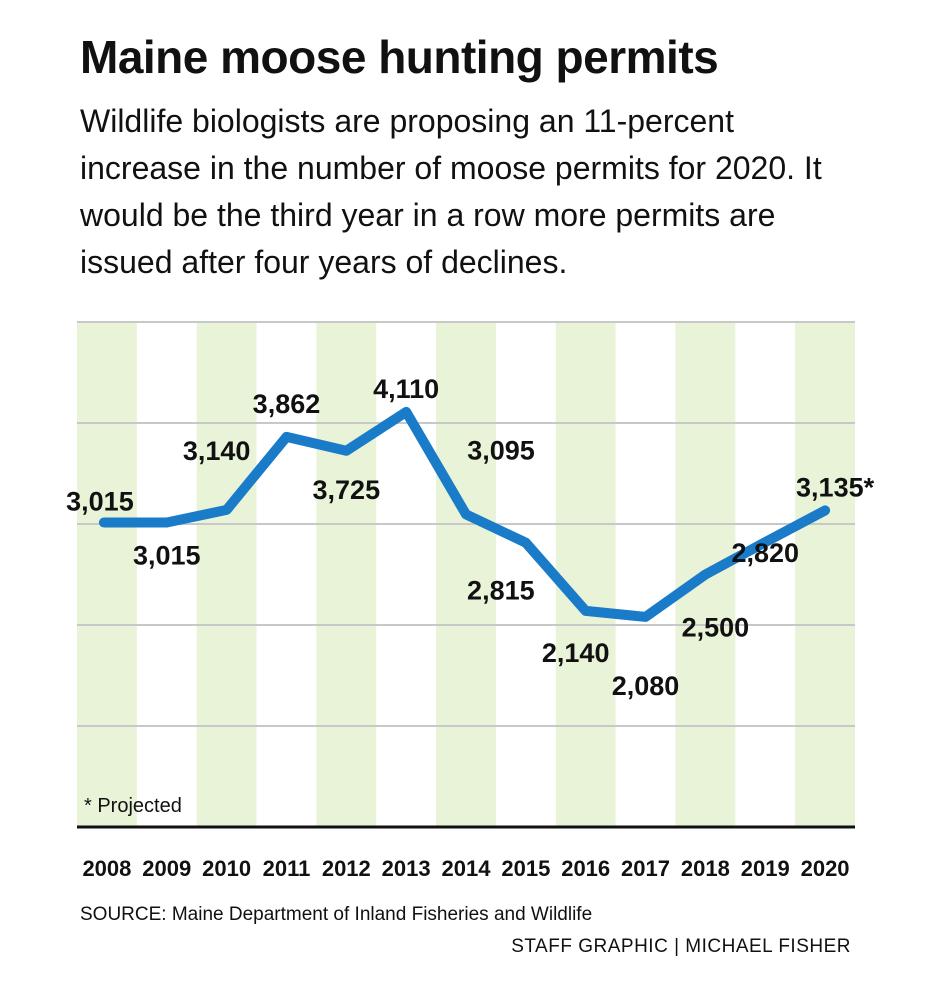 The height and width of the screenshot is (1000, 939). What do you see at coordinates (347, 490) in the screenshot?
I see `data-label: 3,725` at bounding box center [347, 490].